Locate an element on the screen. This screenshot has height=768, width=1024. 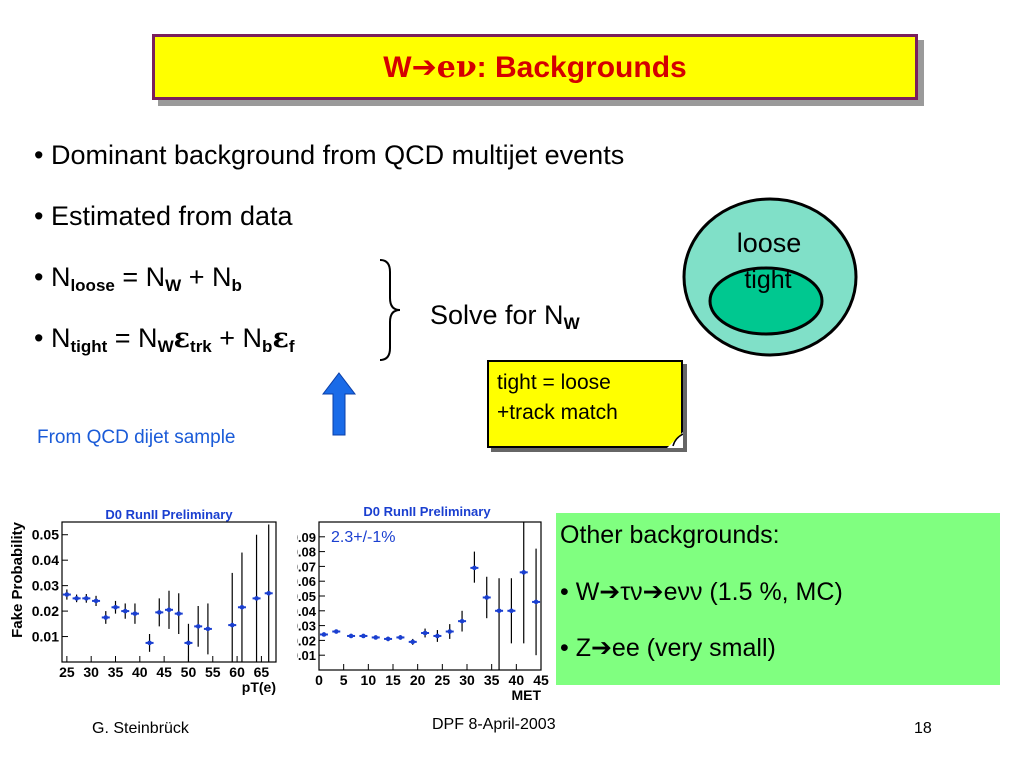
ntight-s5: f is located at coordinates (291, 346).